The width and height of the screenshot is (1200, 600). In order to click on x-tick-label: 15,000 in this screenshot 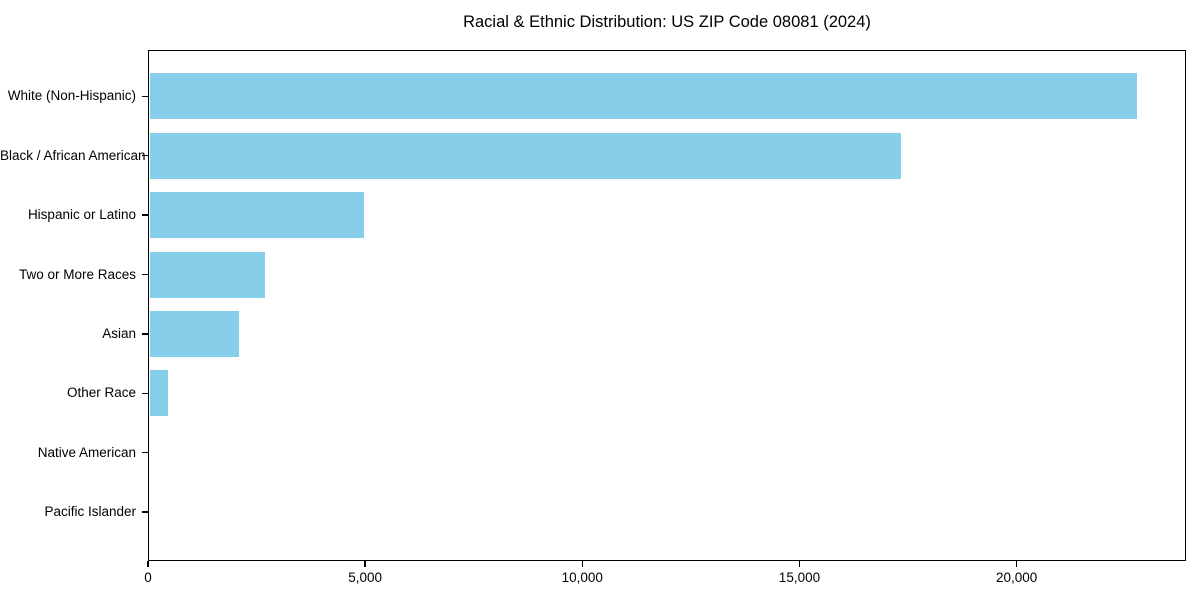, I will do `click(799, 577)`.